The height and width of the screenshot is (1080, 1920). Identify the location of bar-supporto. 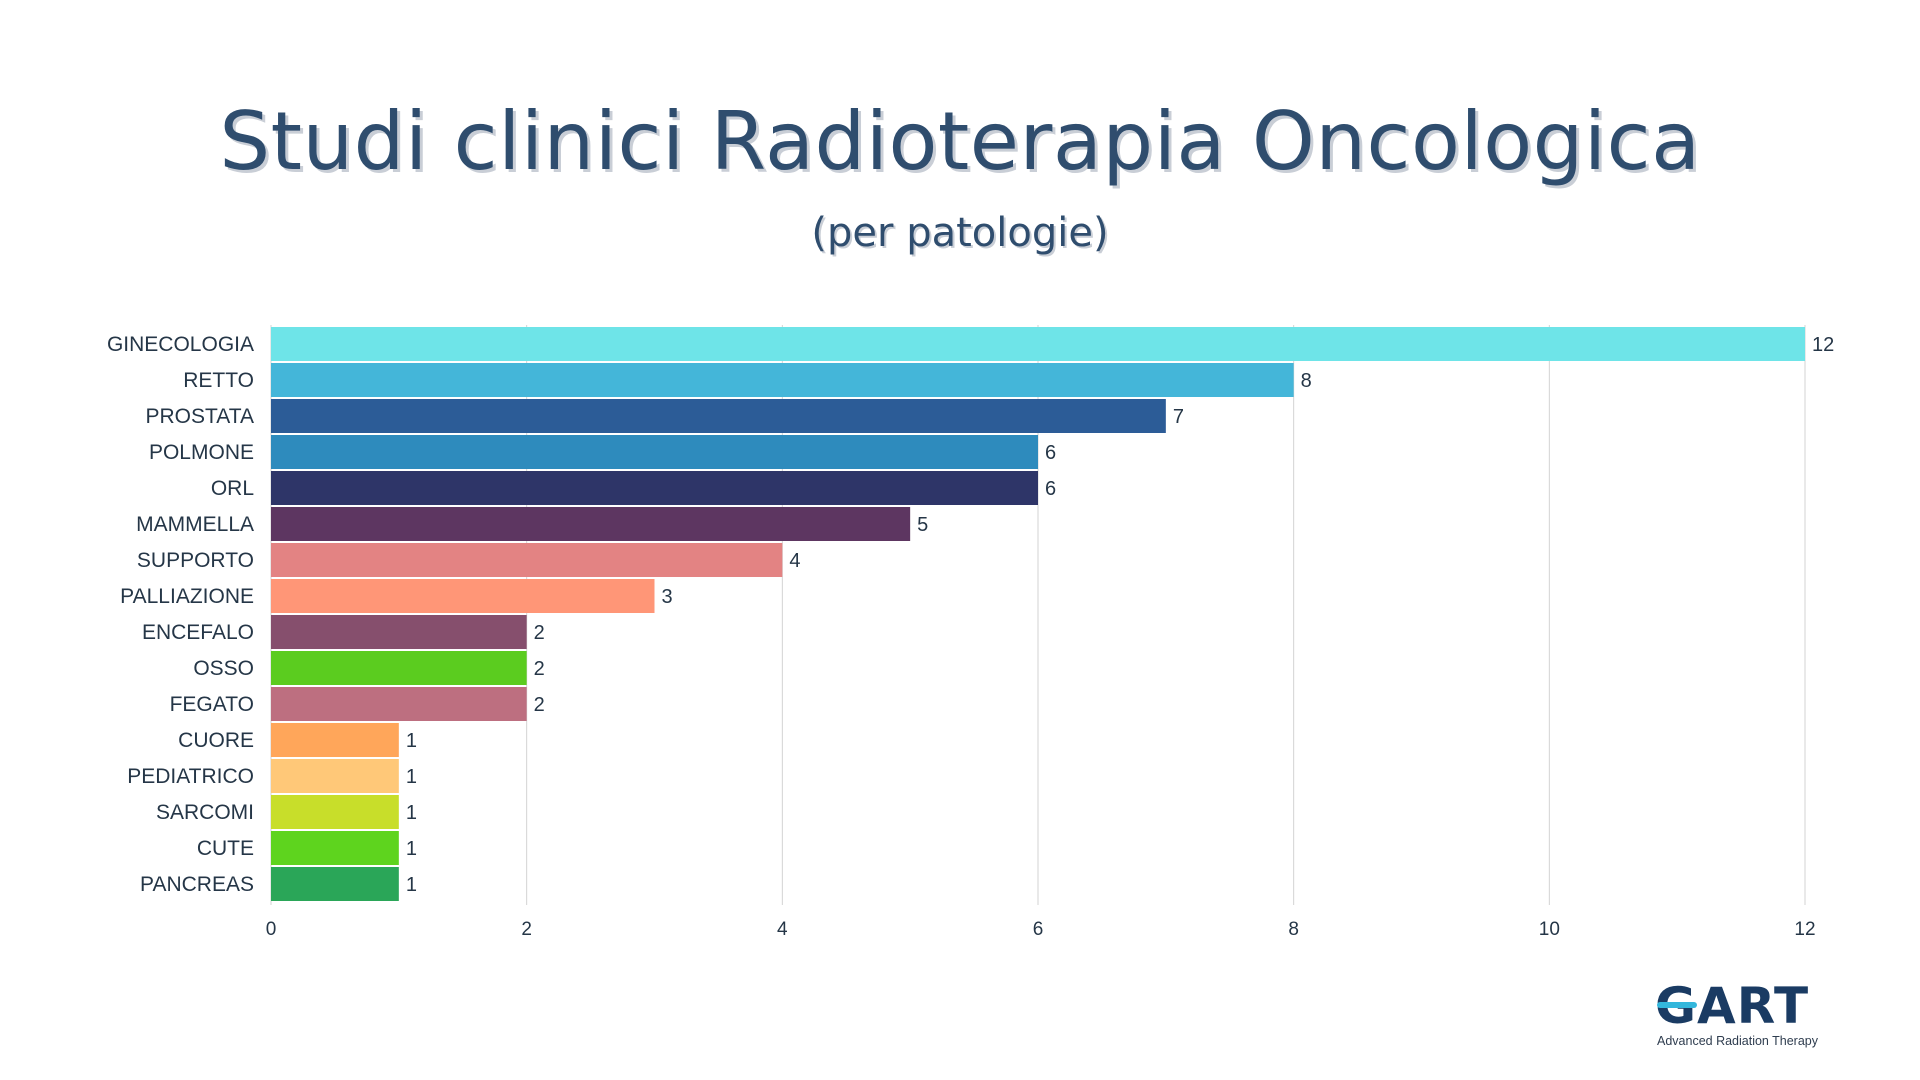
(527, 560).